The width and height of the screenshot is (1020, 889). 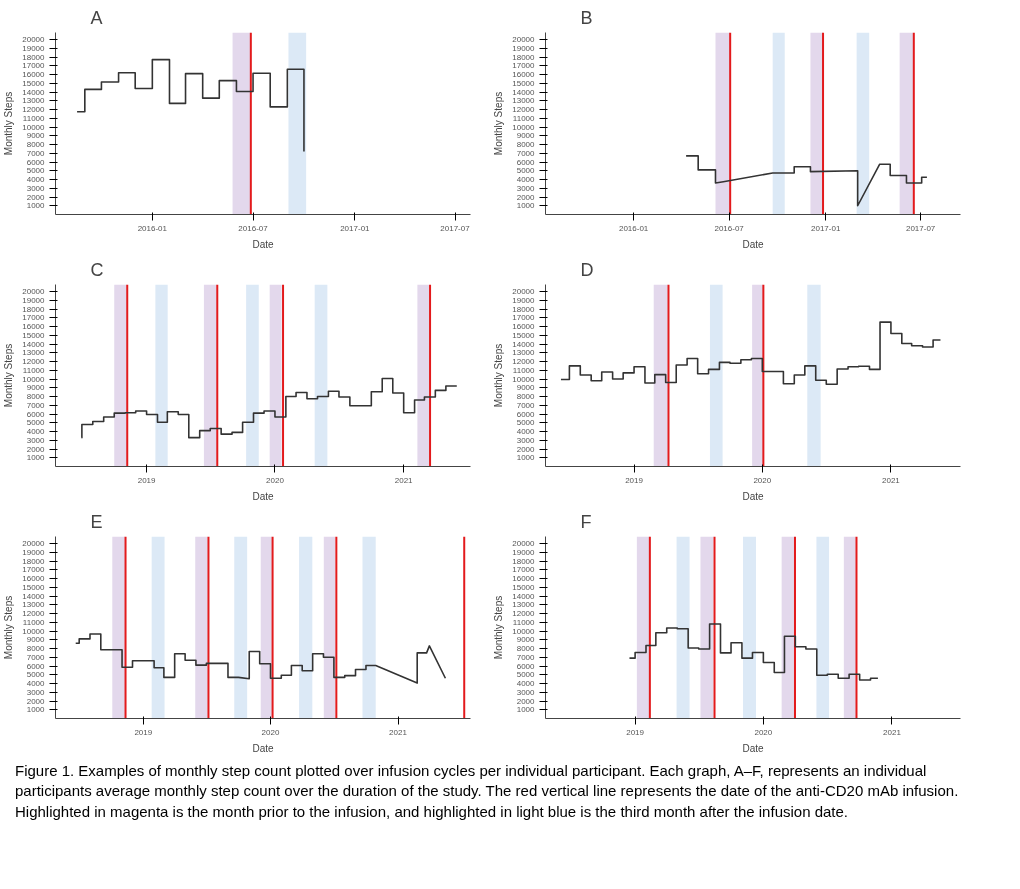 I want to click on chart-title: E, so click(x=96, y=521).